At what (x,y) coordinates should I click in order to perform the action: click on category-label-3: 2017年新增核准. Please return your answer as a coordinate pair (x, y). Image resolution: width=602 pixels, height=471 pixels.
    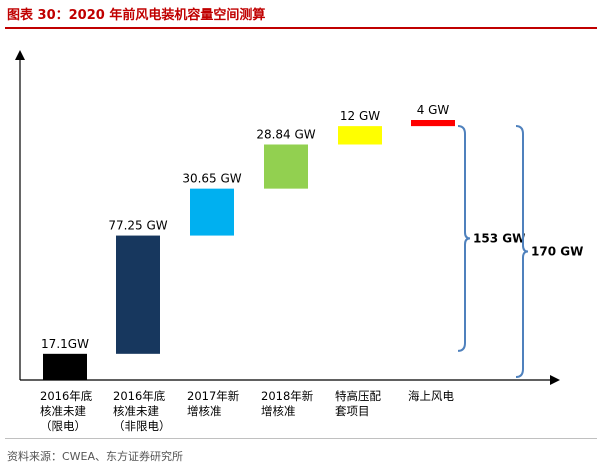
    Looking at the image, I should click on (213, 403).